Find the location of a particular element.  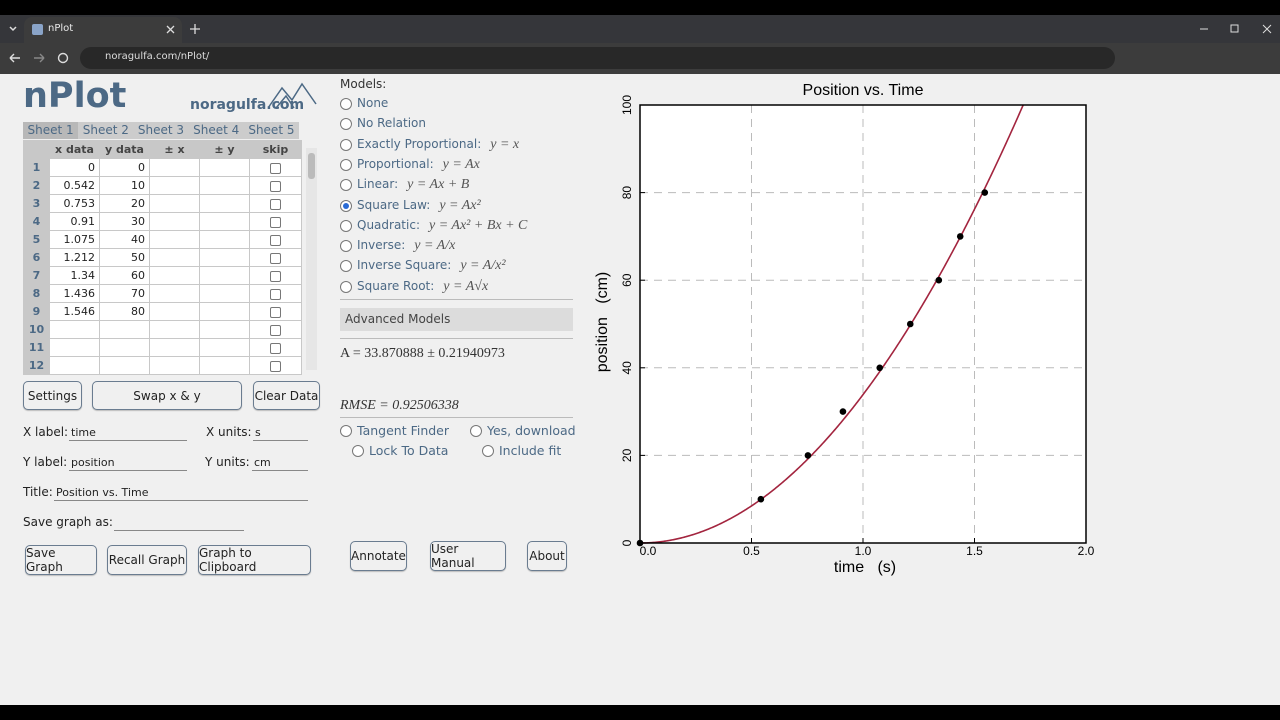

model-option: Exactly Proportional: y = x is located at coordinates (438, 145).